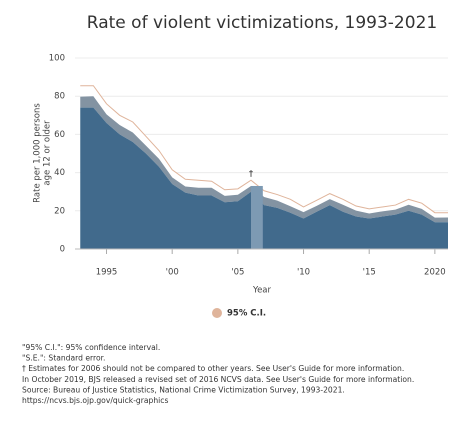  Describe the element at coordinates (59, 173) in the screenshot. I see `y-tick-label: 40` at that location.